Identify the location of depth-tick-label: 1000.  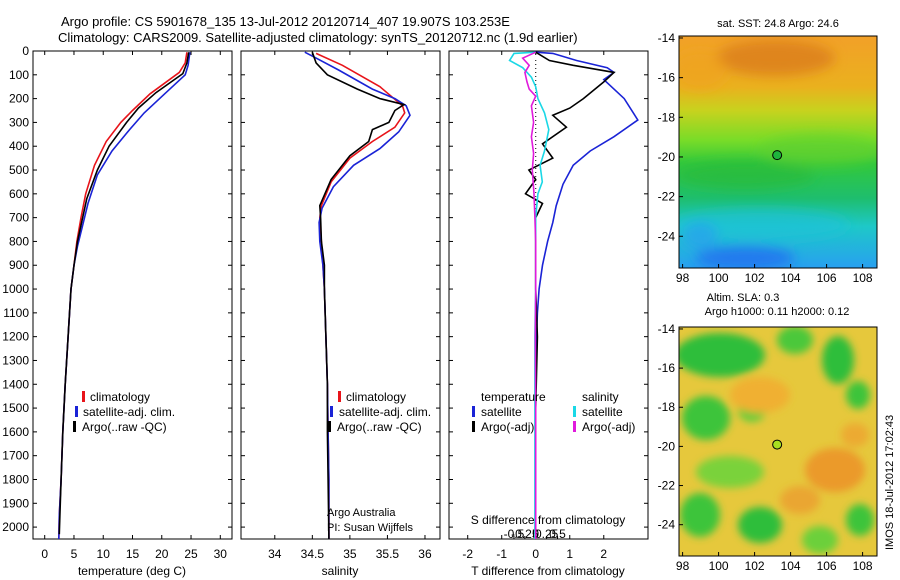
(15, 289).